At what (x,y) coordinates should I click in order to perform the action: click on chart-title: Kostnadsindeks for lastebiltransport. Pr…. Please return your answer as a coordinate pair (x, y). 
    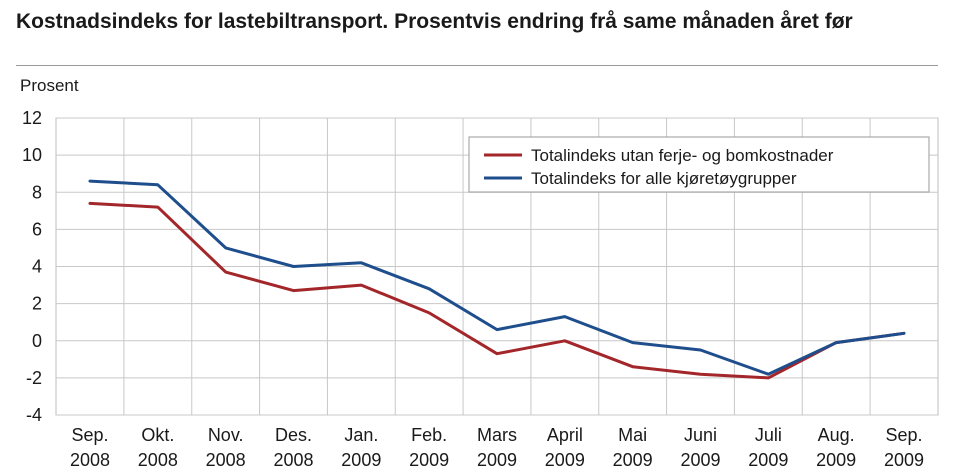
    Looking at the image, I should click on (434, 21).